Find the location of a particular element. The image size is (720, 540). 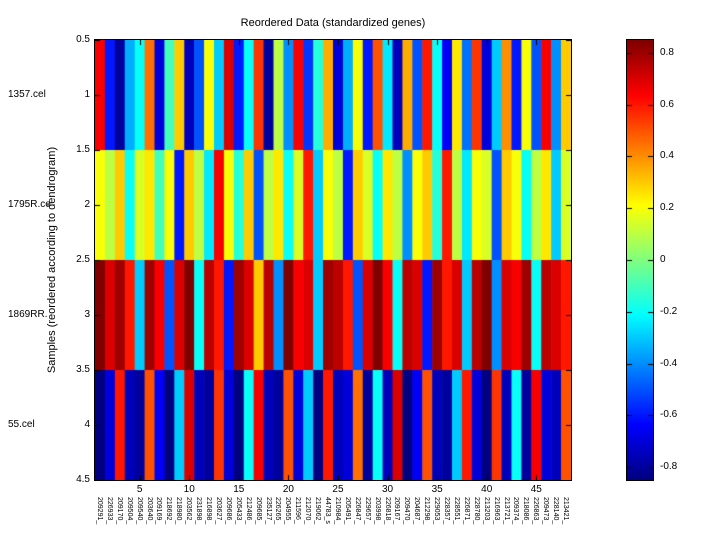

gene-label: 211596_ is located at coordinates (298, 510).